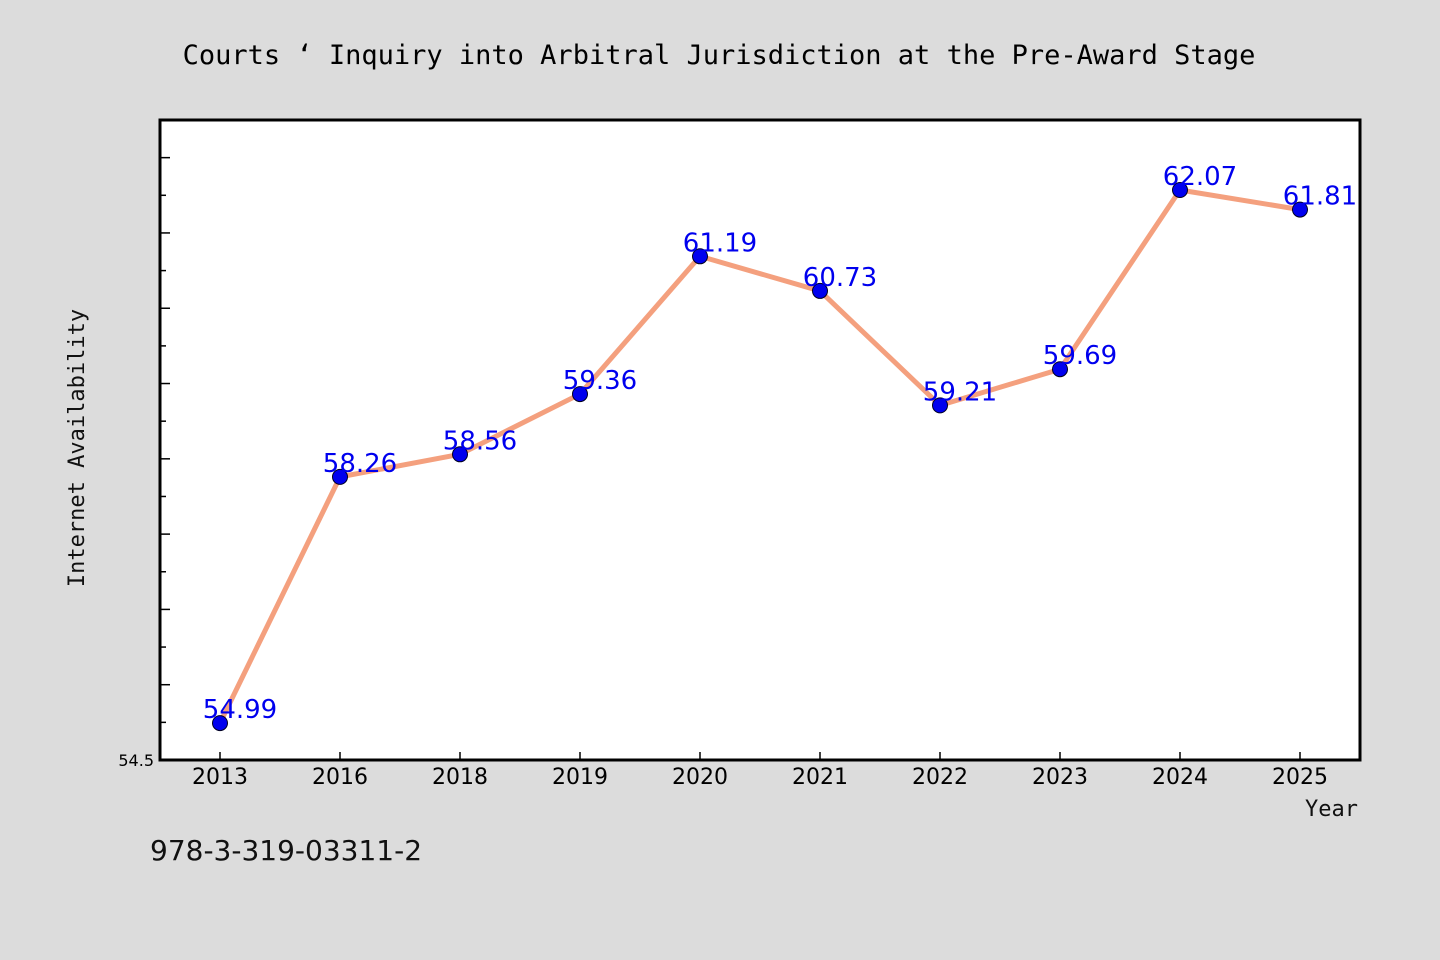 This screenshot has width=1440, height=960. I want to click on data-label: 59.69, so click(1080, 356).